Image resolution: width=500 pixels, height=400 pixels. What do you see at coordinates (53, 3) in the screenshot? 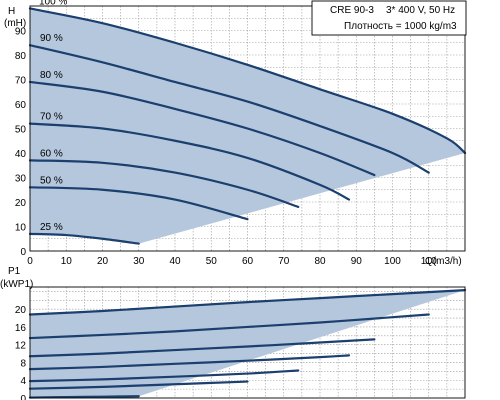
I see `curve-label-100: 100 %` at bounding box center [53, 3].